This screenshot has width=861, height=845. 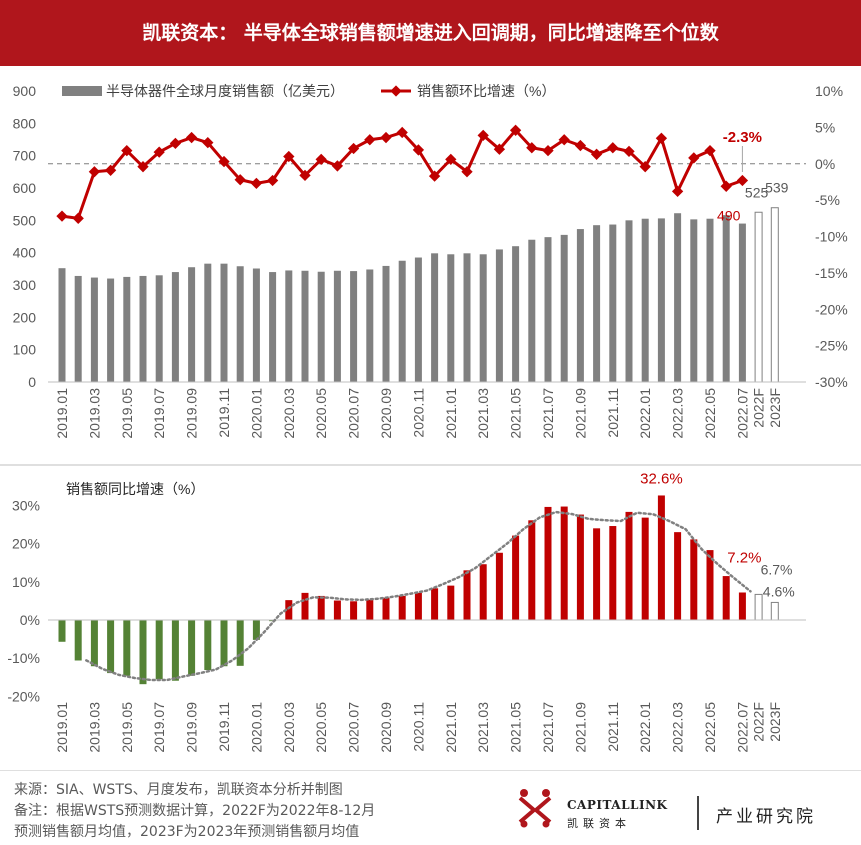 What do you see at coordinates (617, 805) in the screenshot?
I see `brand-name-en: CAPITALLINK` at bounding box center [617, 805].